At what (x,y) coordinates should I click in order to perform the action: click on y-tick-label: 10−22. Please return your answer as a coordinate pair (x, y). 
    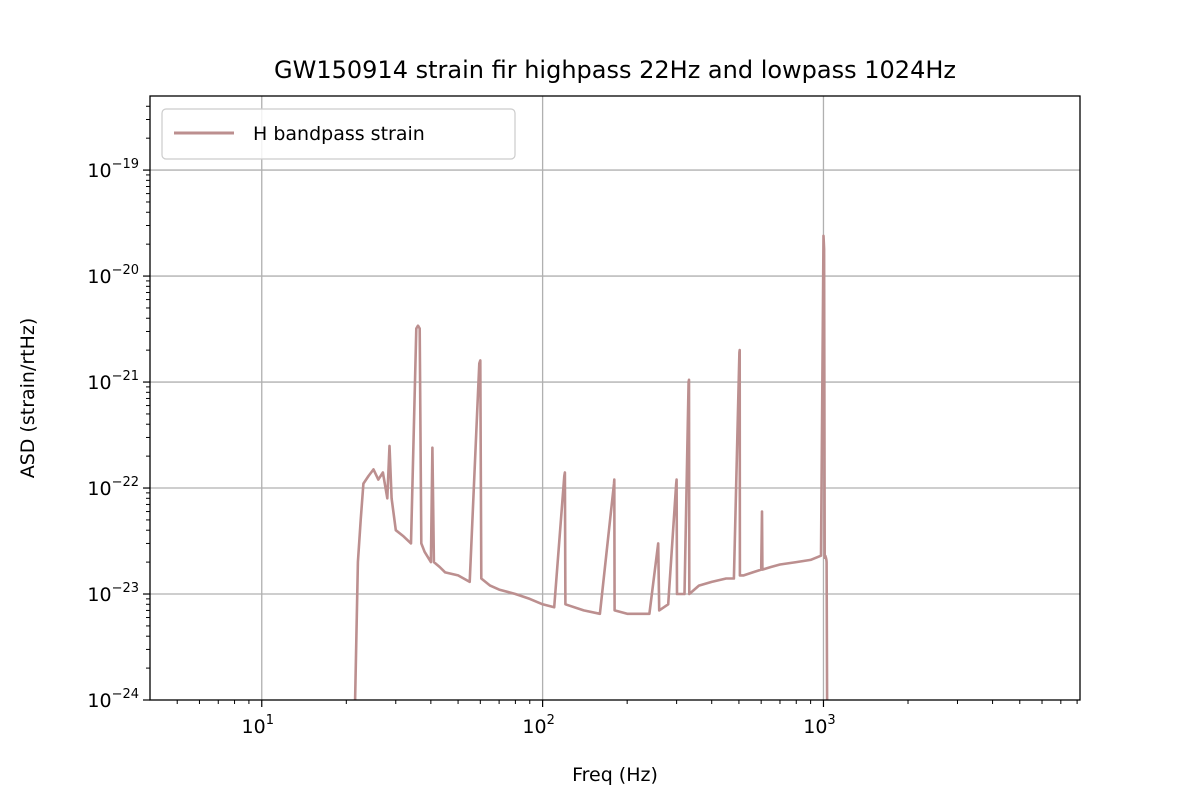
    Looking at the image, I should click on (113, 487).